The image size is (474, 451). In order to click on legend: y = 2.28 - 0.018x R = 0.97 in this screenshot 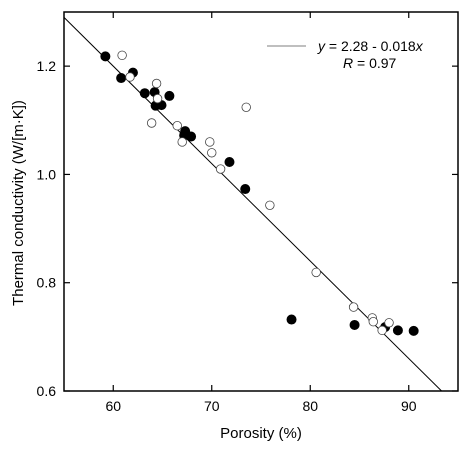, I will do `click(345, 54)`.